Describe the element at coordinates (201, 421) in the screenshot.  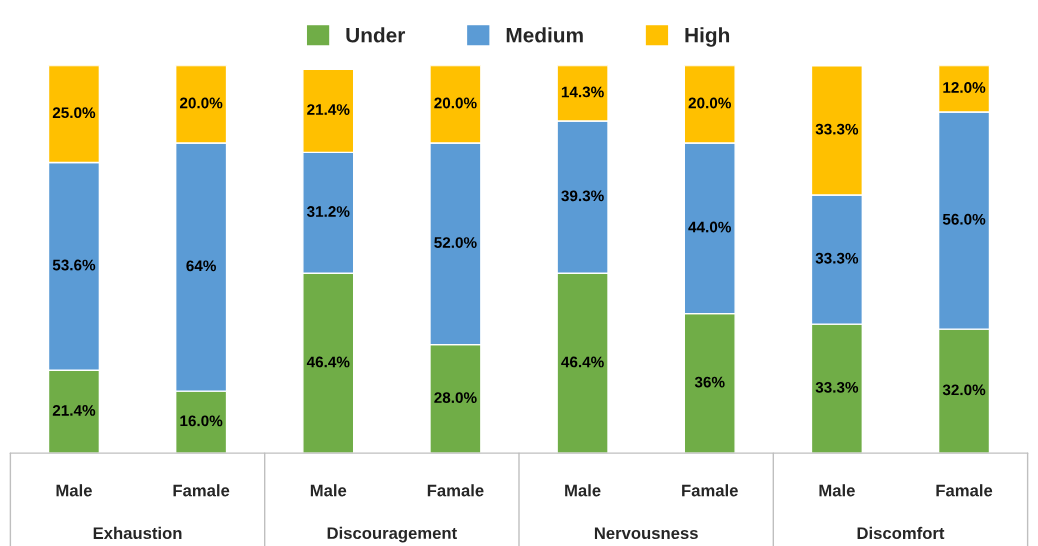
I see `data-label: 16.0%` at that location.